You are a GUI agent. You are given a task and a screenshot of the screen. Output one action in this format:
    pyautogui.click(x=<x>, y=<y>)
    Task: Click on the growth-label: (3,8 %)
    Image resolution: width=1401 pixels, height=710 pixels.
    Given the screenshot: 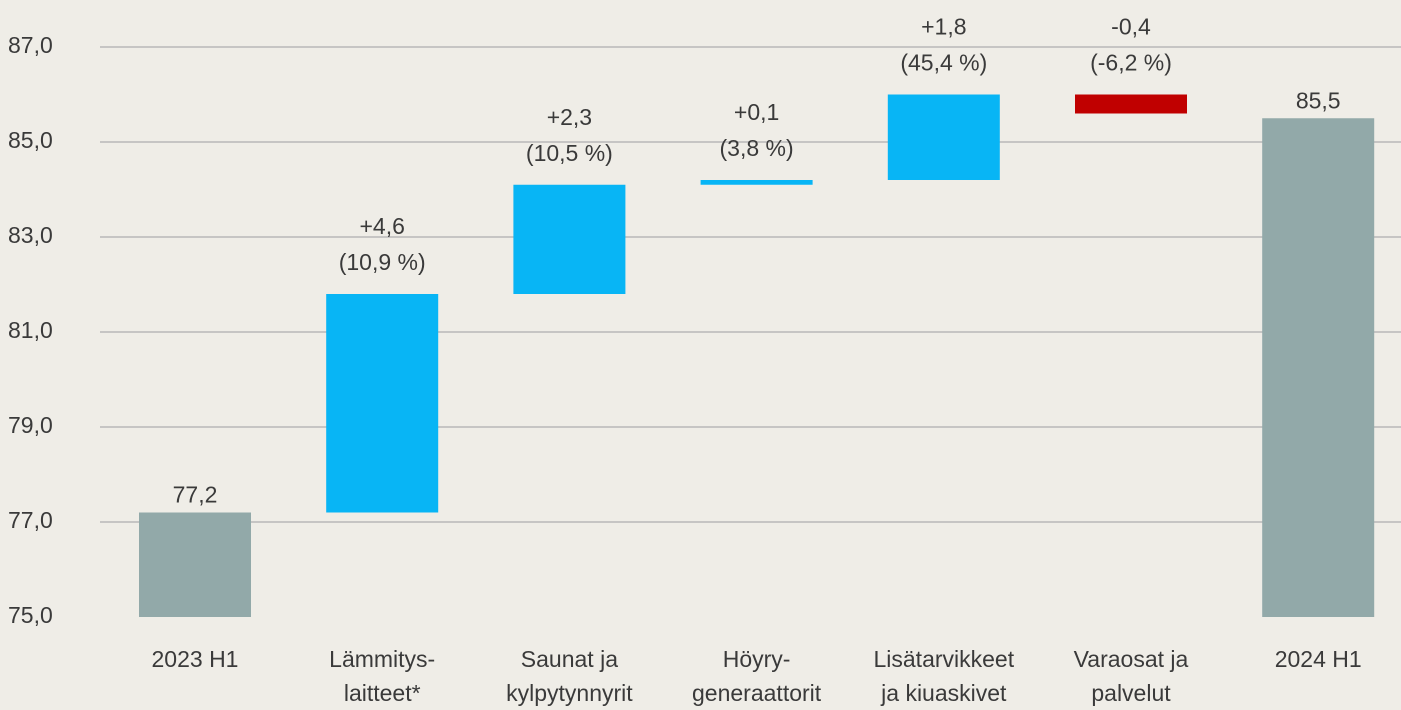 What is the action you would take?
    pyautogui.click(x=757, y=148)
    